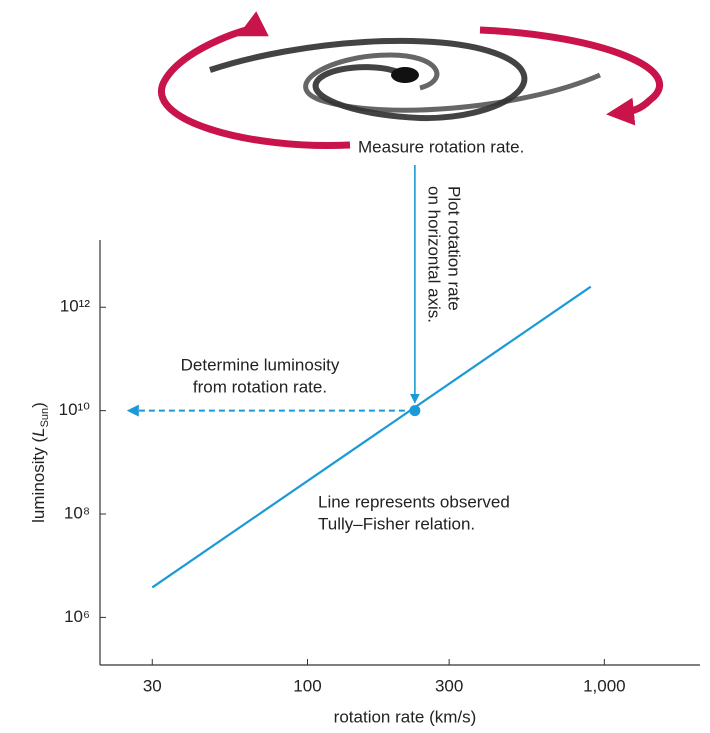 This screenshot has height=733, width=710. Describe the element at coordinates (441, 146) in the screenshot. I see `annotation: Measure rotation rate.` at that location.